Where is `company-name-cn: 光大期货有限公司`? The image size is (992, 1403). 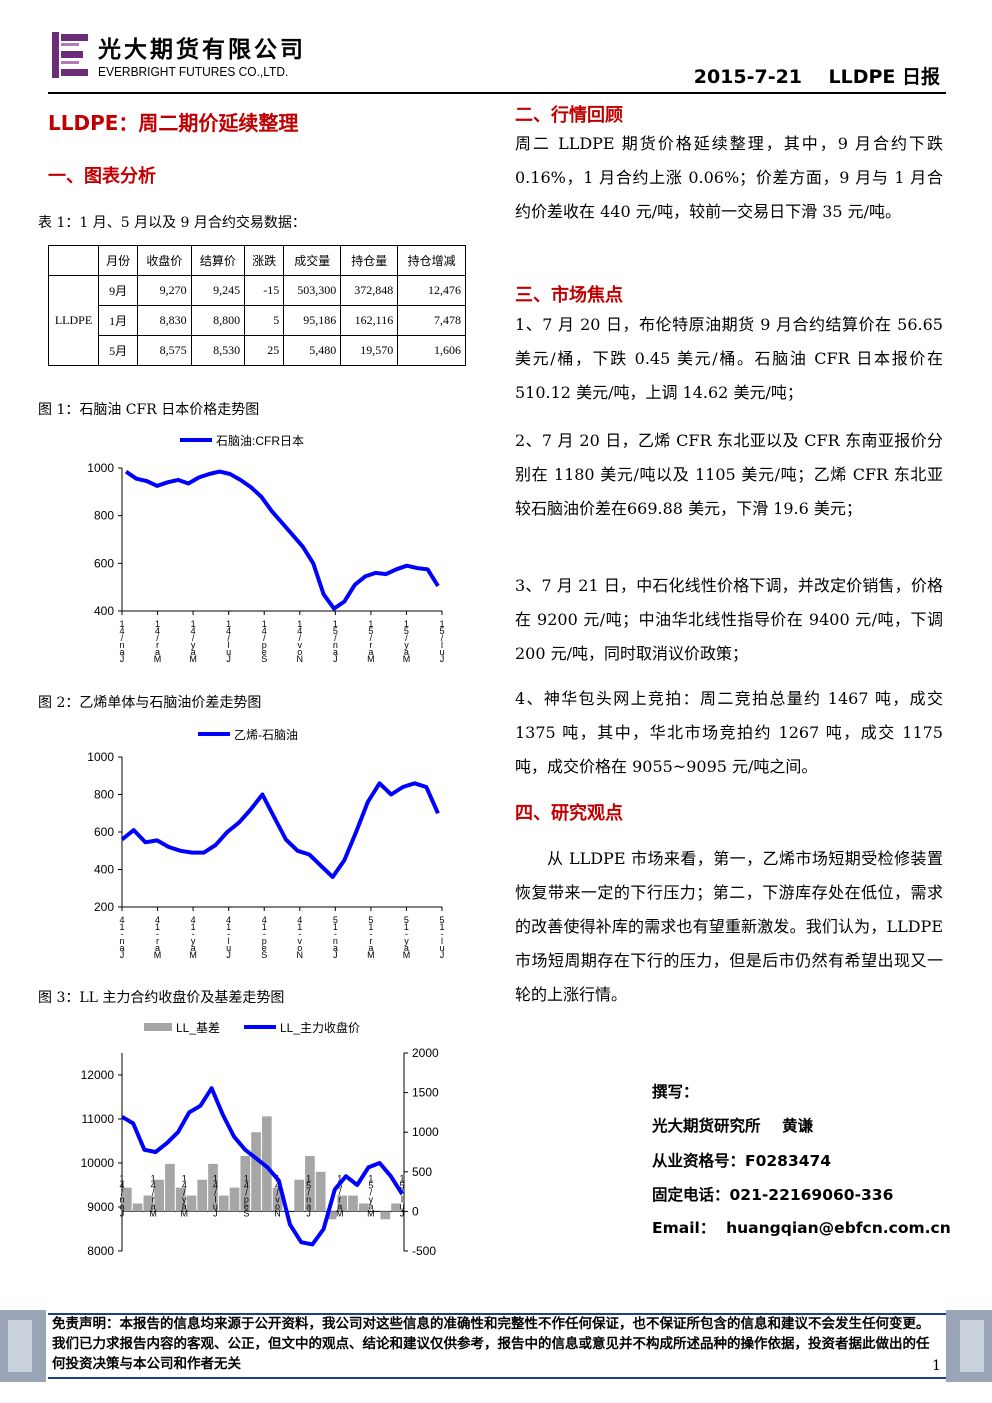
company-name-cn: 光大期货有限公司 is located at coordinates (202, 50).